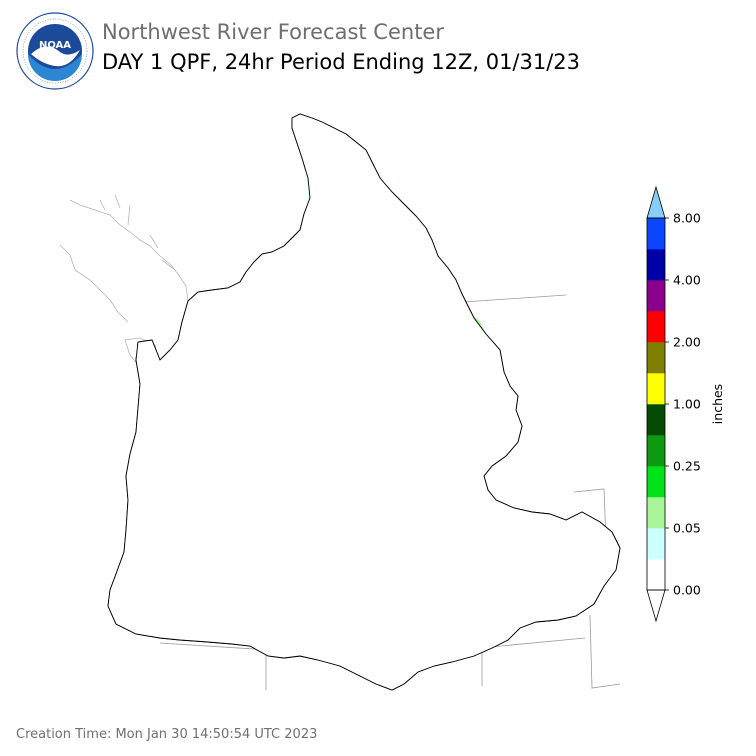 The height and width of the screenshot is (756, 756). I want to click on colorbar-tick-label: 4.00, so click(687, 280).